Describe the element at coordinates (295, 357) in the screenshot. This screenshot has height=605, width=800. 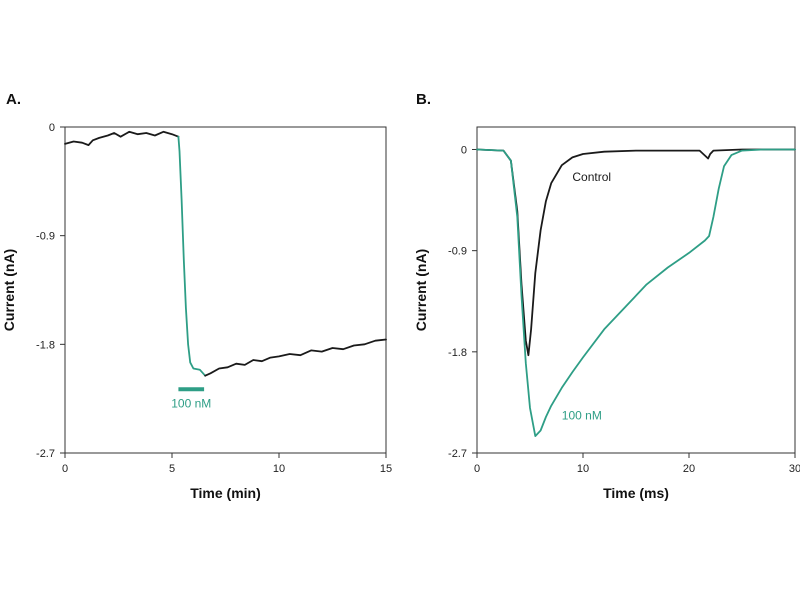
I see `series-line-washout` at that location.